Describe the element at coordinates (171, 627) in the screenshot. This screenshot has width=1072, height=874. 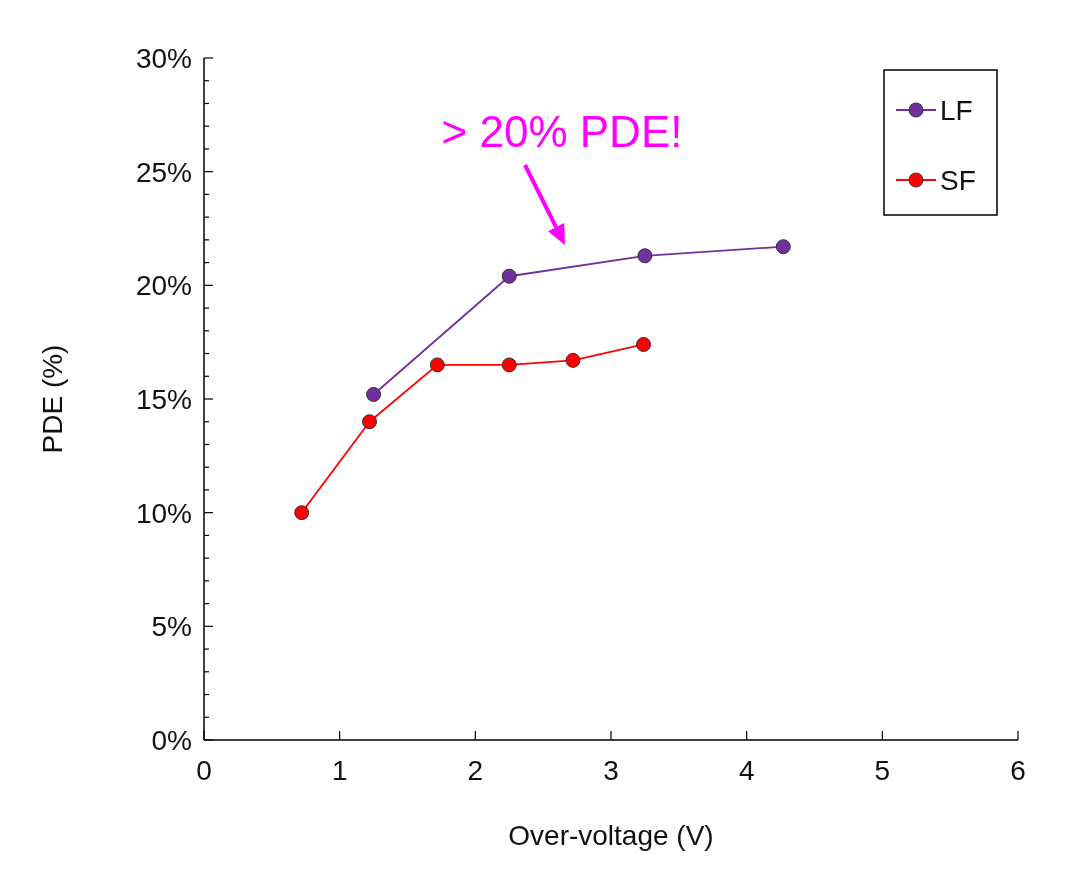
I see `y-tick-label: 5%` at that location.